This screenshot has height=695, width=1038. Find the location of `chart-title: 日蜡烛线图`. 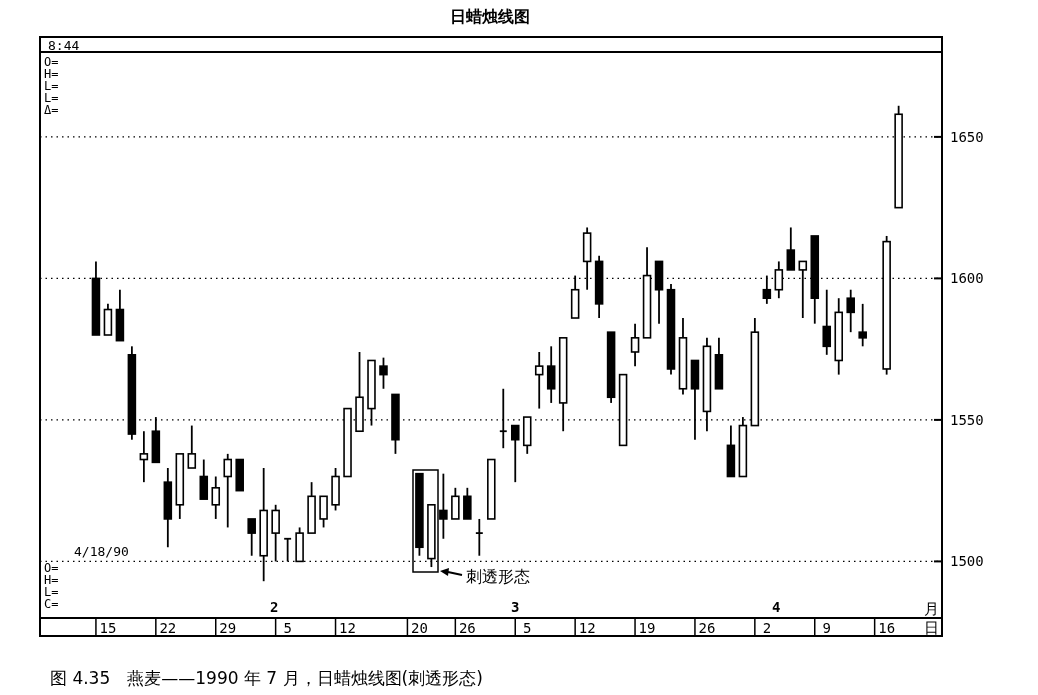

chart-title: 日蜡烛线图 is located at coordinates (490, 16).